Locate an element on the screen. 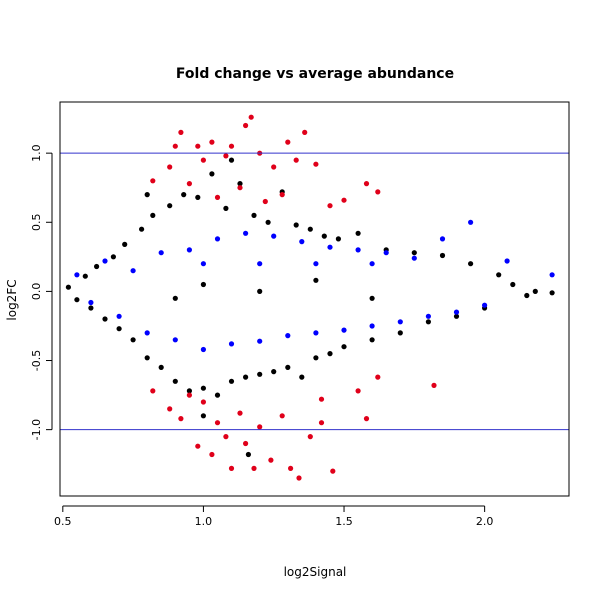  x-tick-label: 0.5 is located at coordinates (63, 521).